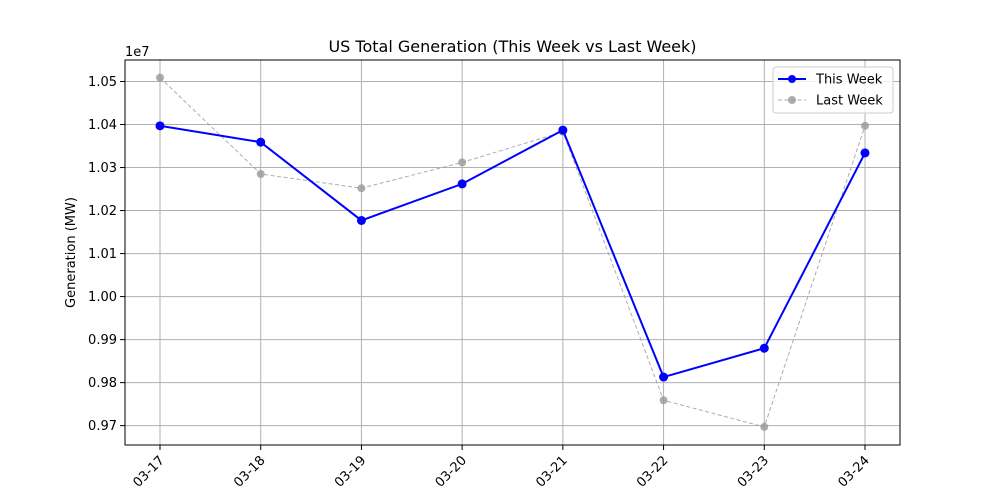 Image resolution: width=1000 pixels, height=500 pixels. Describe the element at coordinates (652, 471) in the screenshot. I see `x-tick-label: 03-22` at that location.